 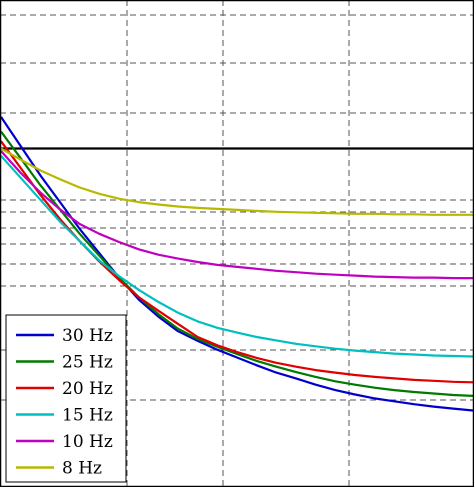 I want to click on legend-label: 20 Hz, so click(x=87, y=389).